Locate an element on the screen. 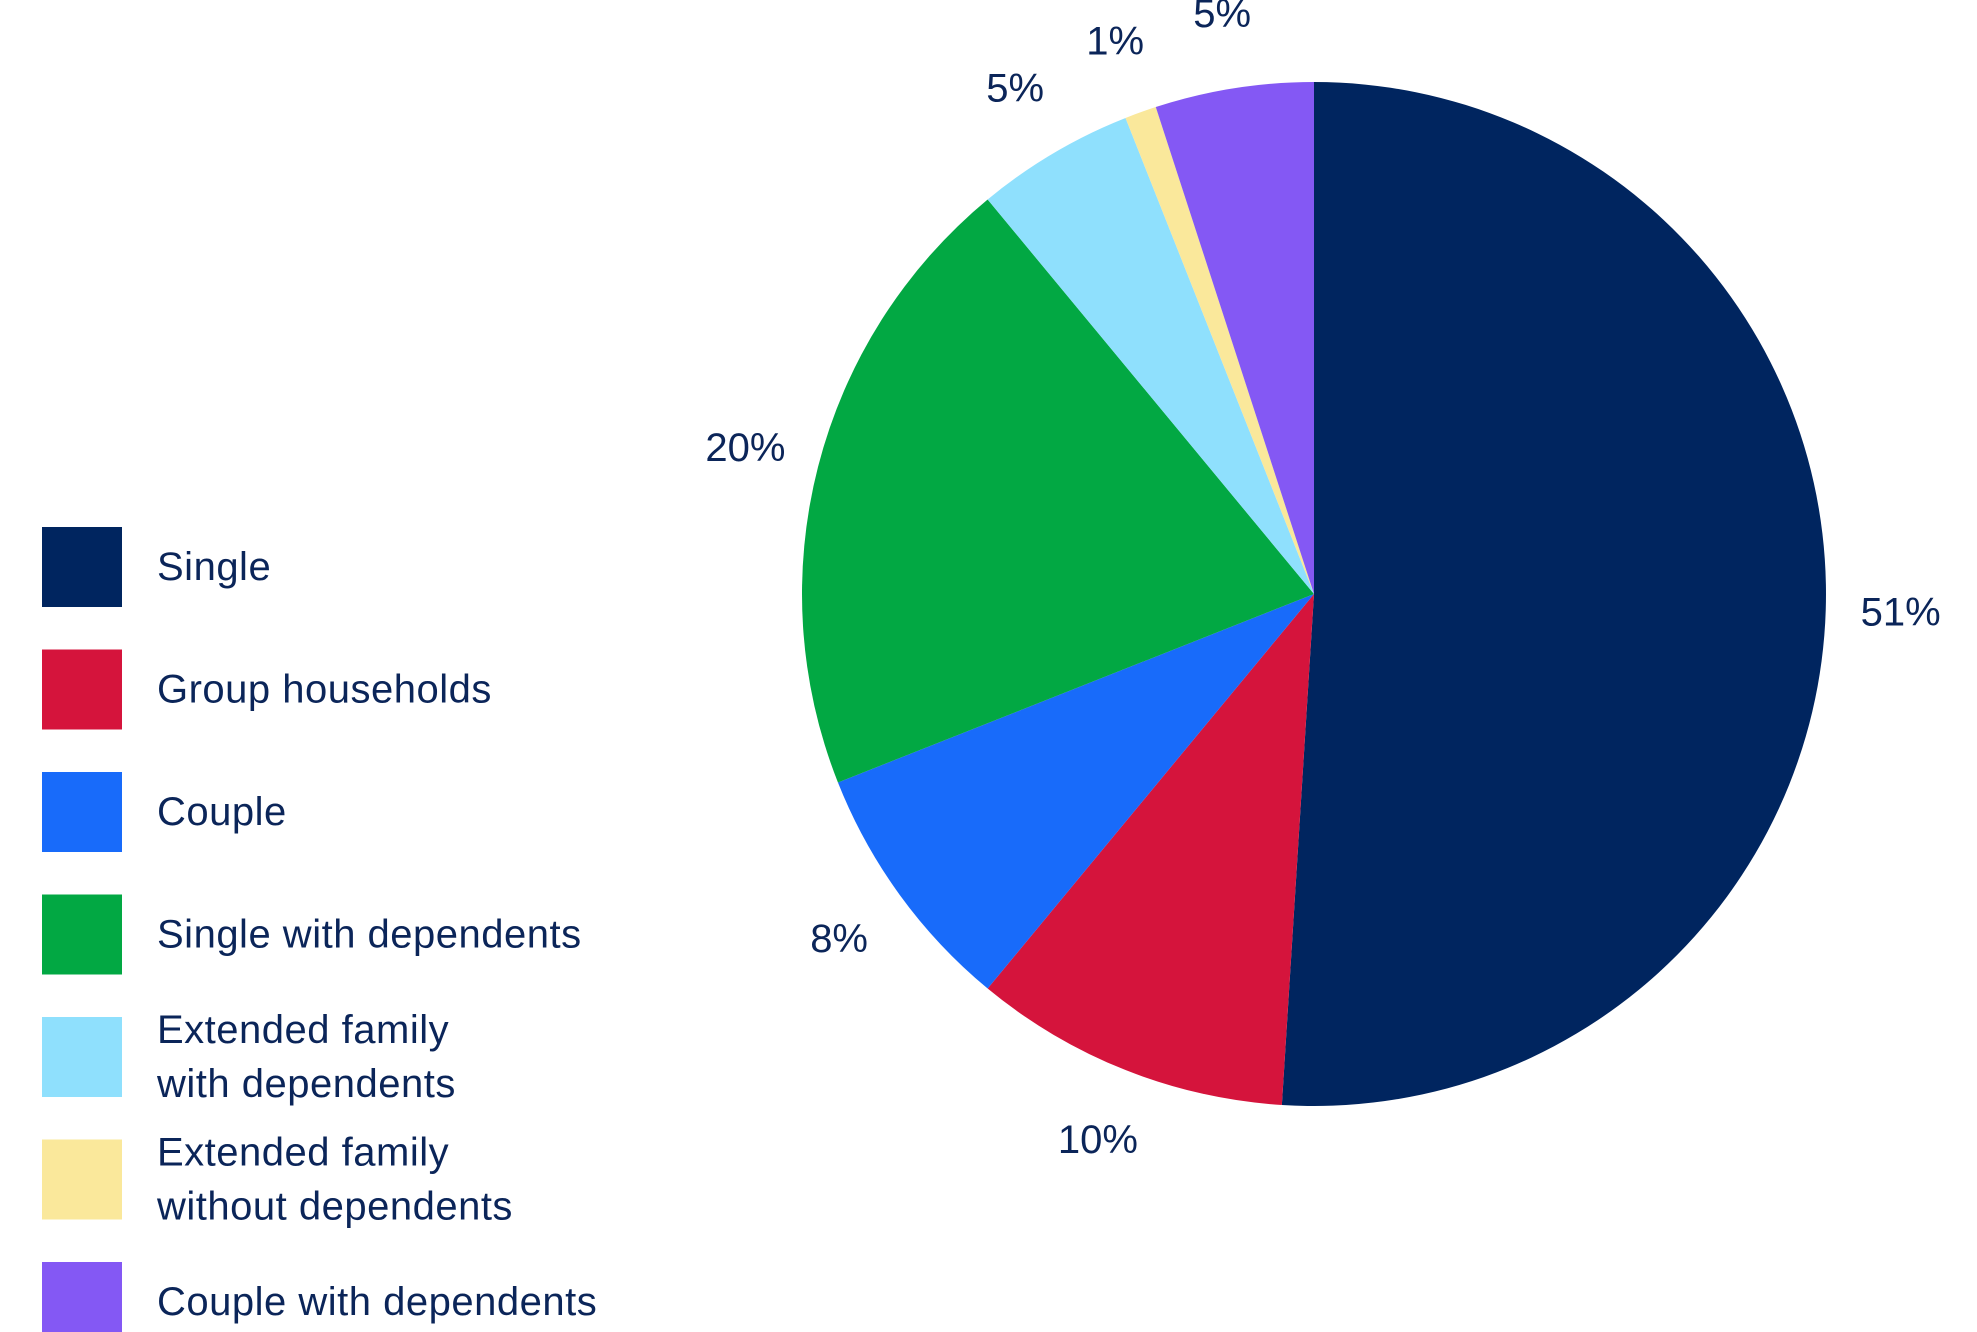 This screenshot has width=1977, height=1332. legend-item-single-with-dependents: Single with dependents is located at coordinates (312, 934).